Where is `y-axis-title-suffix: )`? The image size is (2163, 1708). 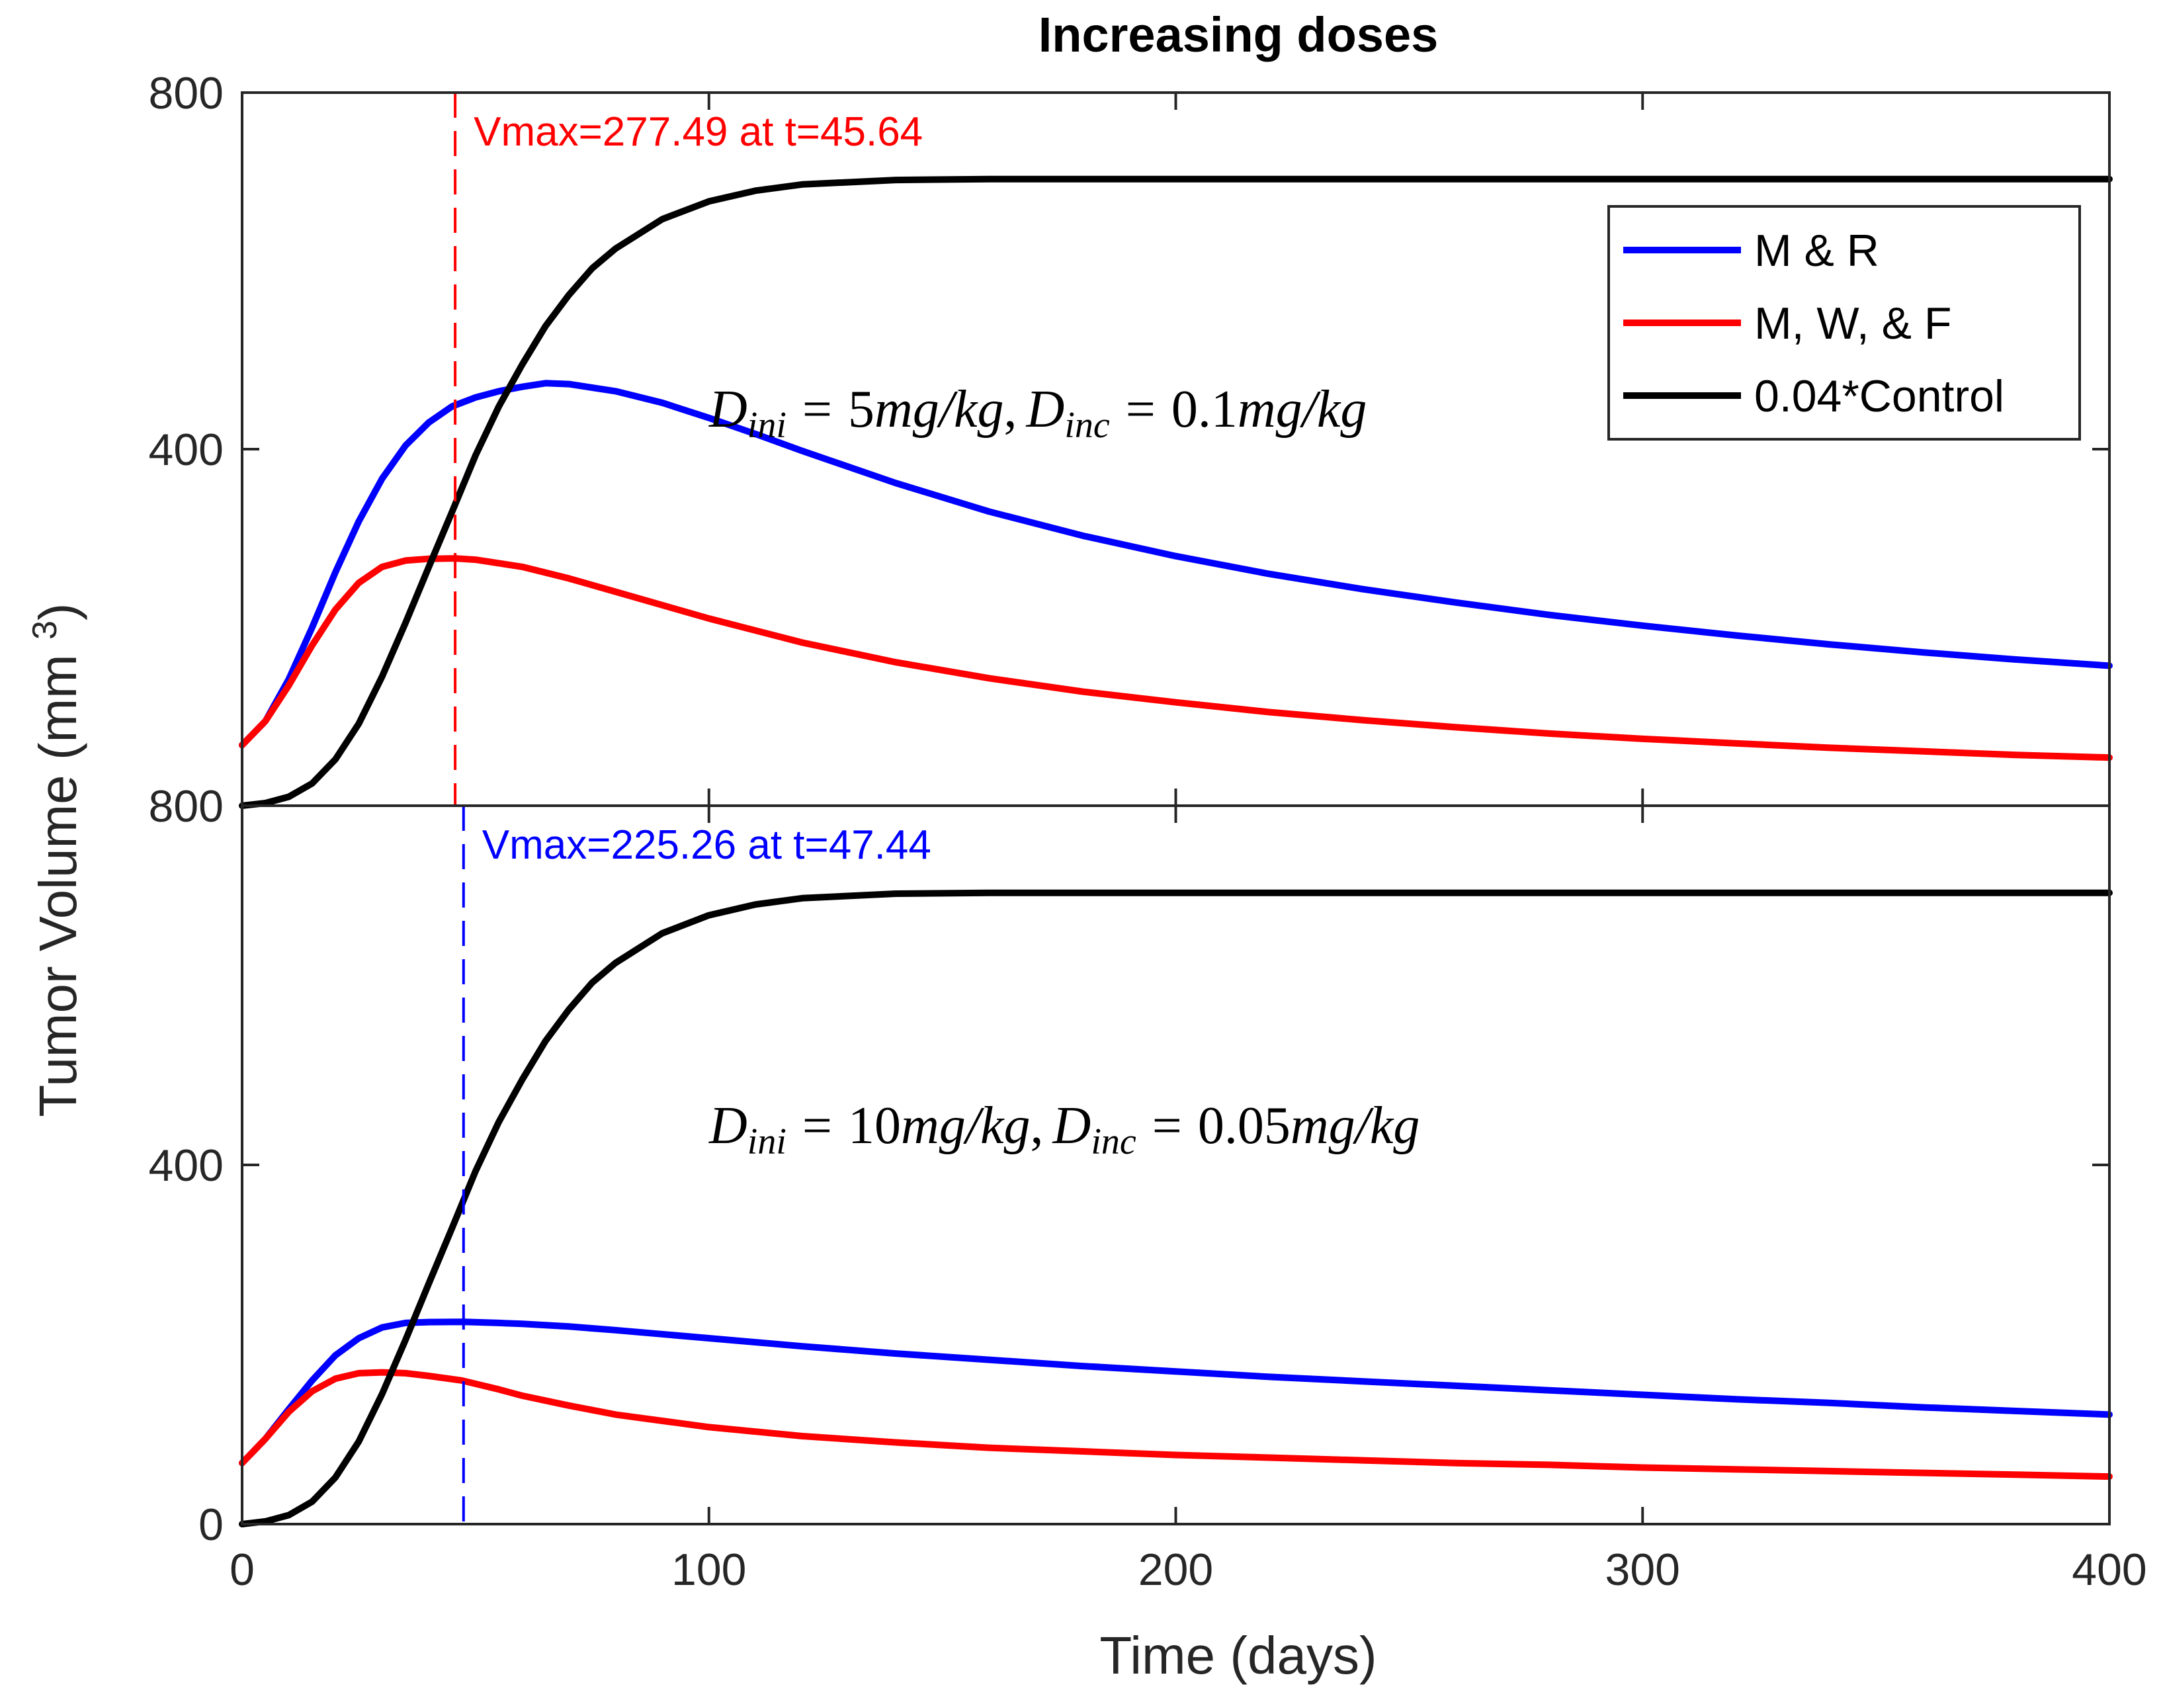 y-axis-title-suffix: ) is located at coordinates (58, 611).